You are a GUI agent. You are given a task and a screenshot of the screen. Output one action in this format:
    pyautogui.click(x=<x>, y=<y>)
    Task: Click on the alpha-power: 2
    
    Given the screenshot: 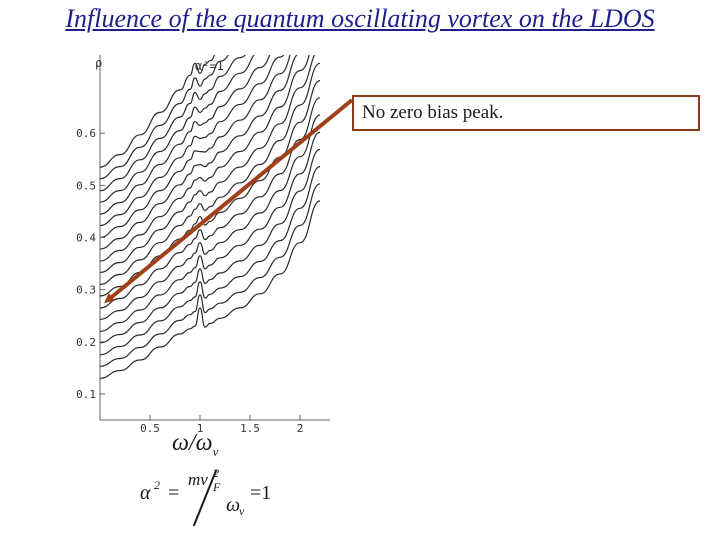 What is the action you would take?
    pyautogui.click(x=157, y=485)
    